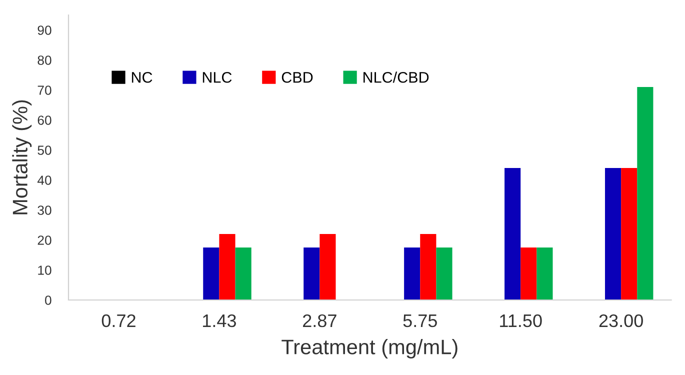  Describe the element at coordinates (45, 60) in the screenshot. I see `y-tick-label: 80` at that location.